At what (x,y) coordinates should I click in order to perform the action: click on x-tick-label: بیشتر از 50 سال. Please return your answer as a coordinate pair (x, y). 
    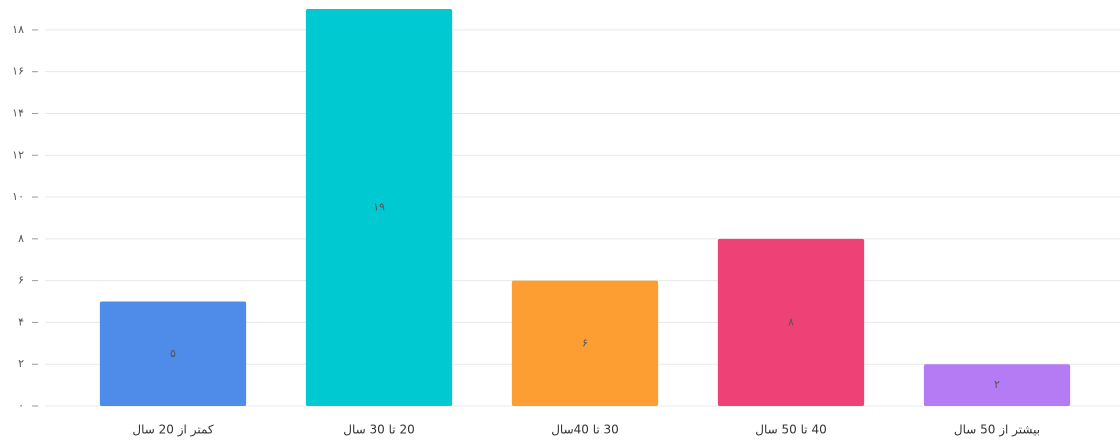
    Looking at the image, I should click on (997, 430).